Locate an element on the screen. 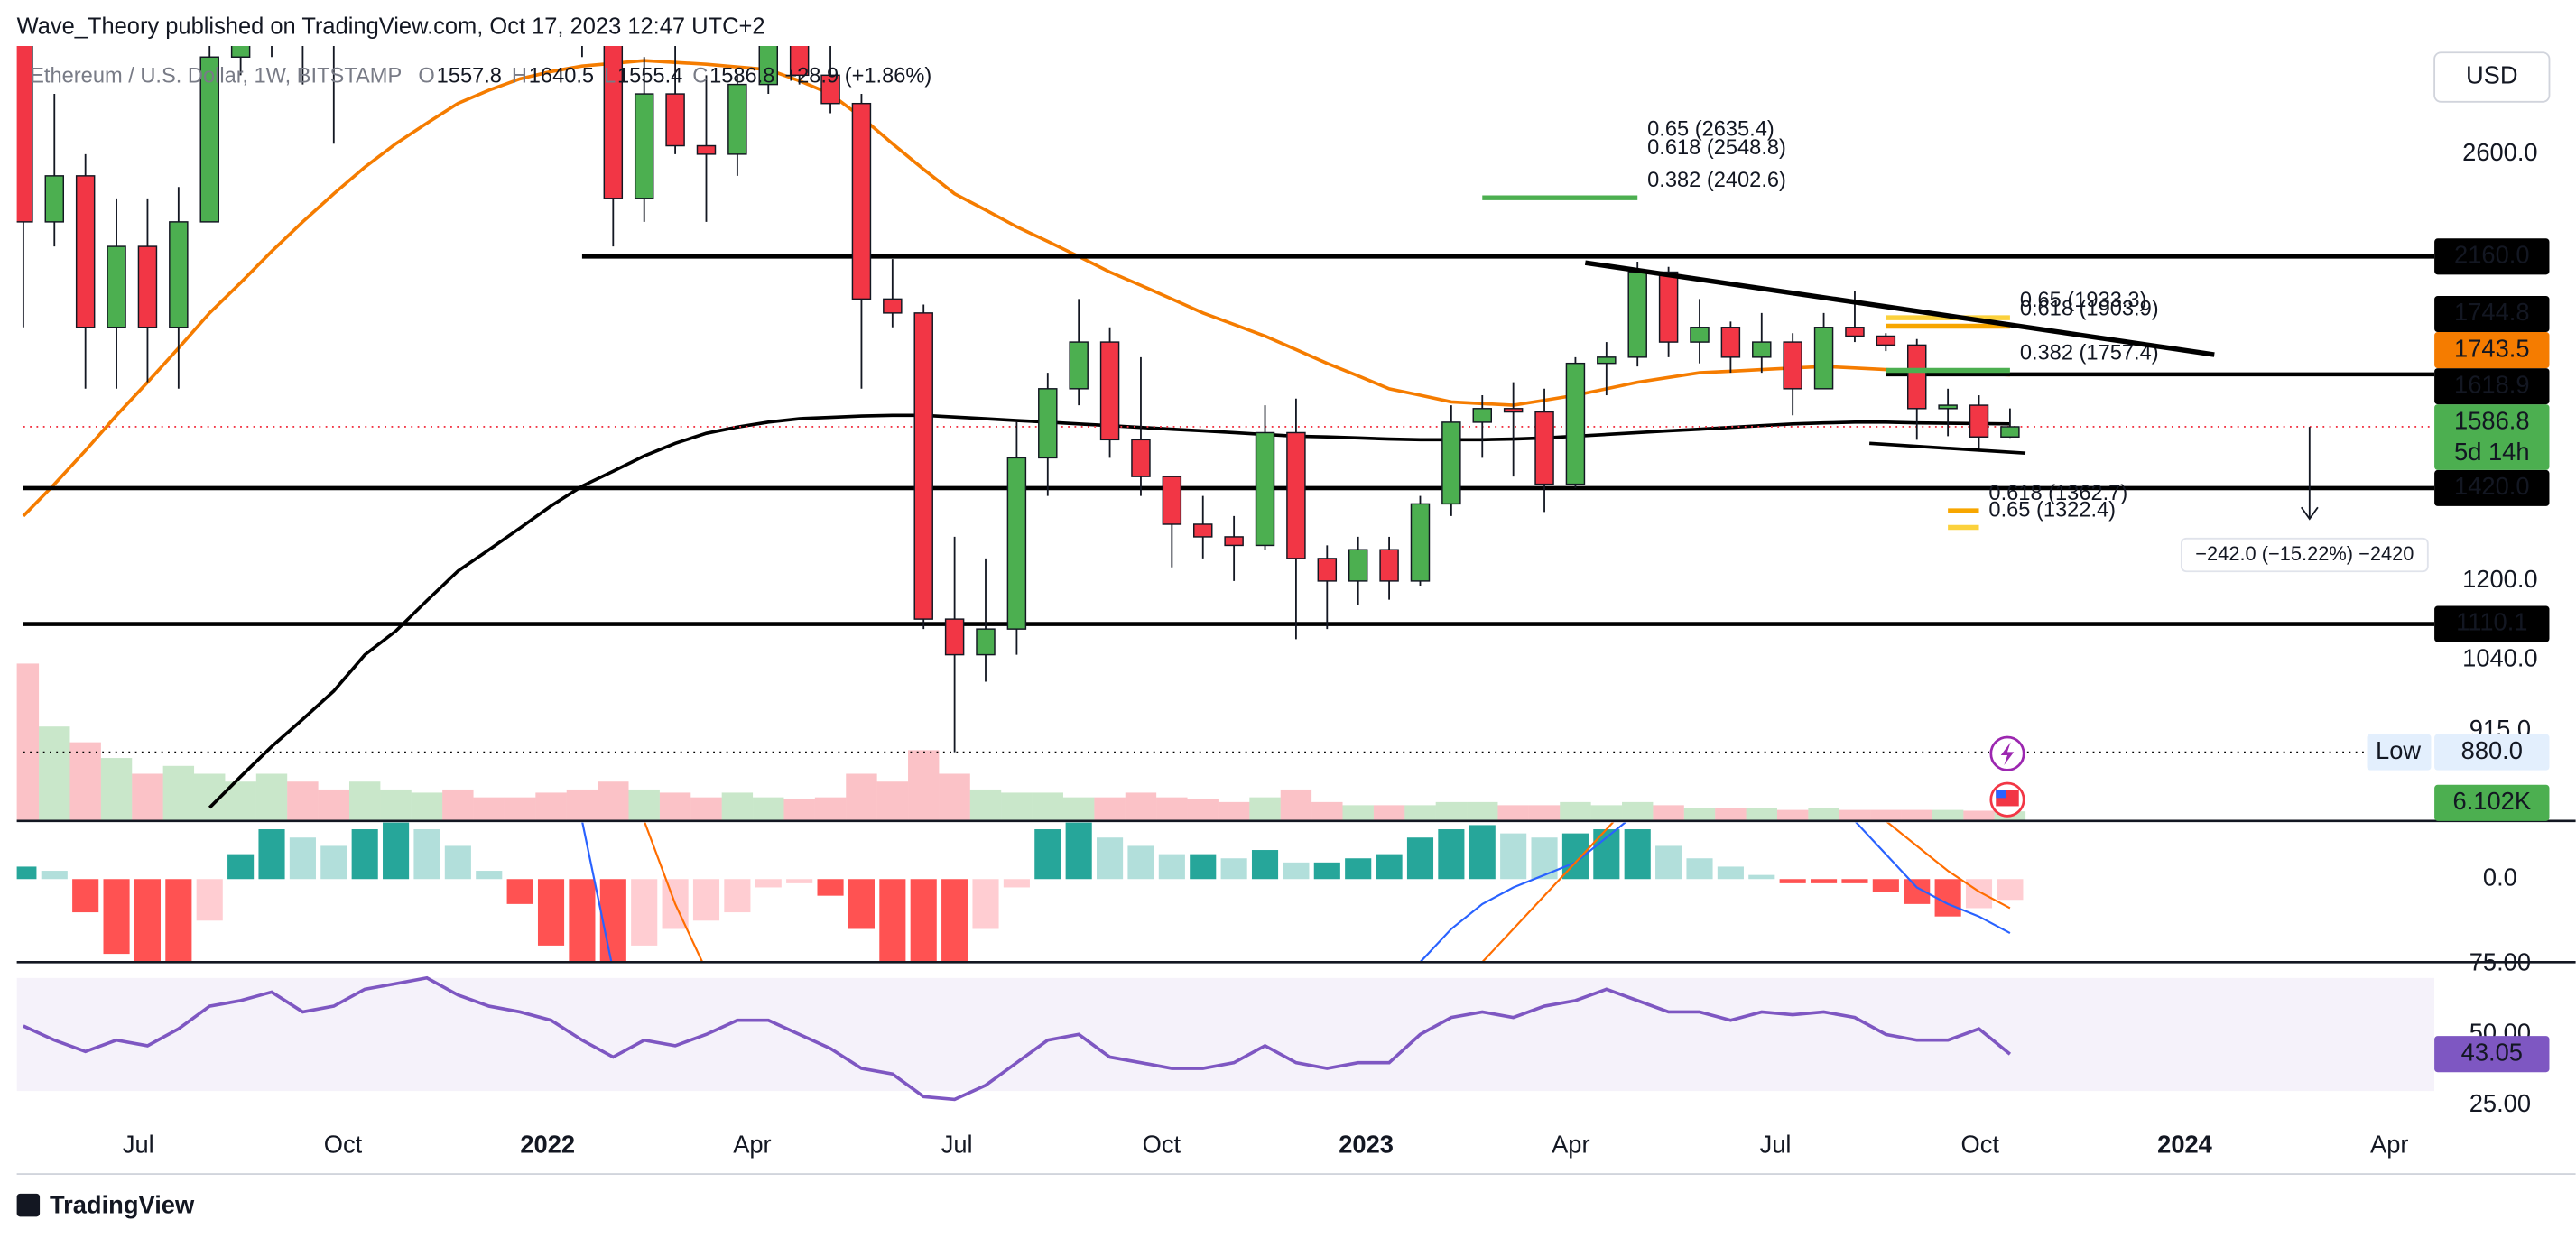 This screenshot has width=2576, height=1238. legend-item: 1640.5 is located at coordinates (561, 76).